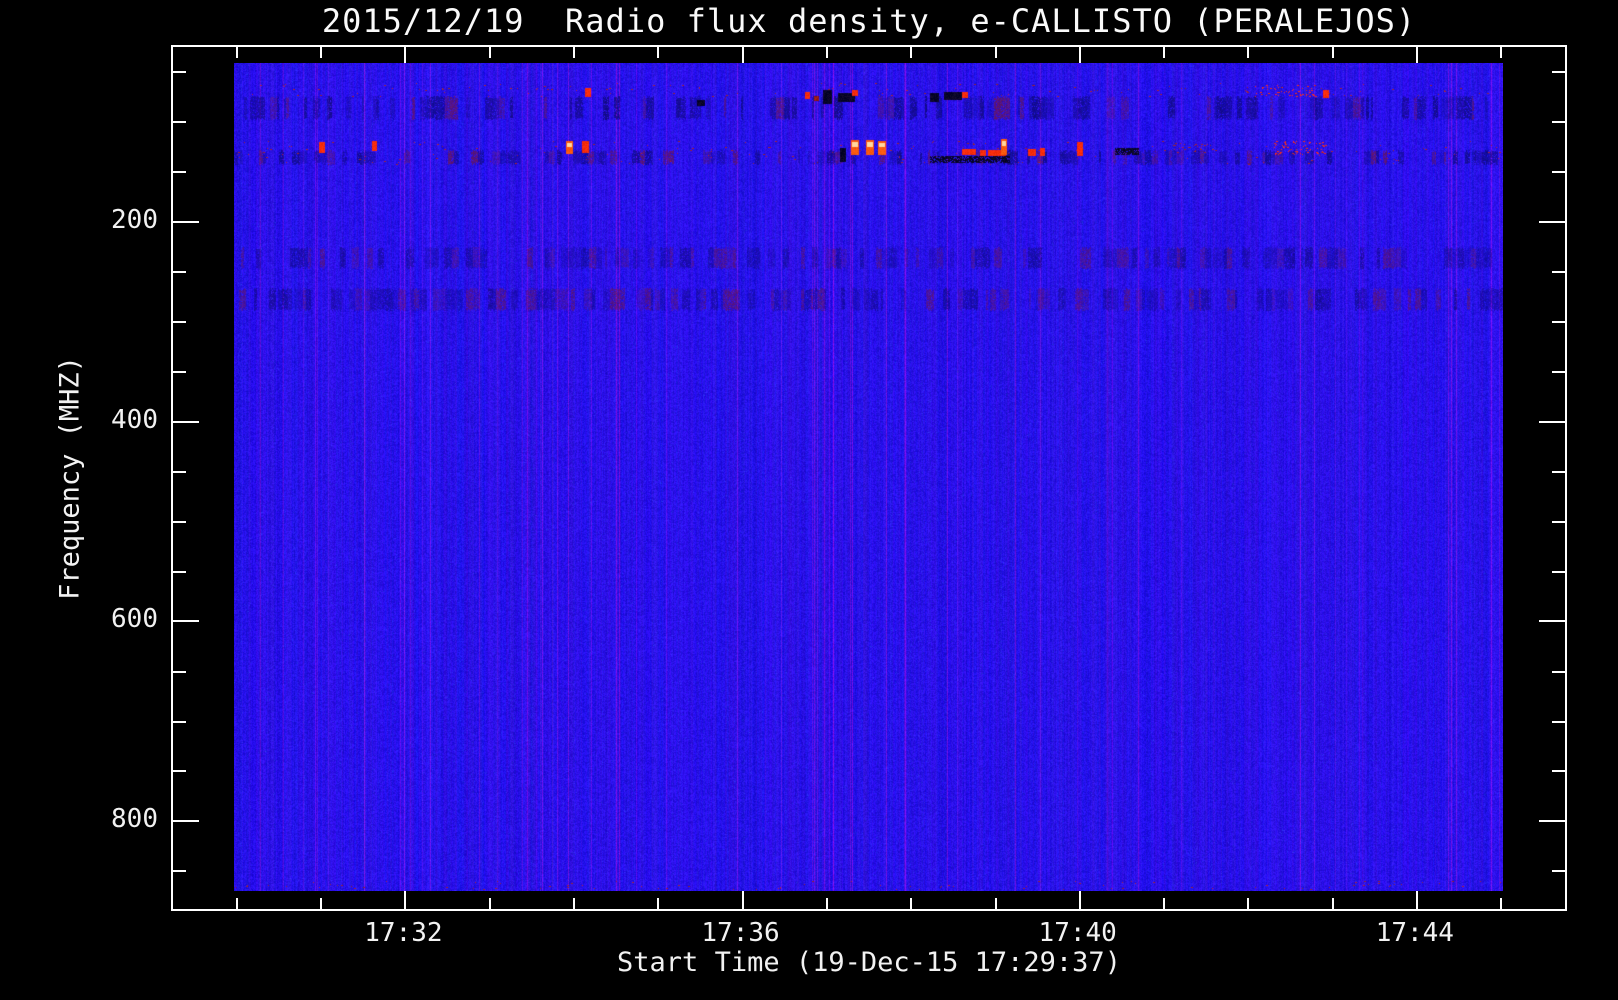 The image size is (1618, 1000). I want to click on x-axis-tick-label: 17:32, so click(403, 933).